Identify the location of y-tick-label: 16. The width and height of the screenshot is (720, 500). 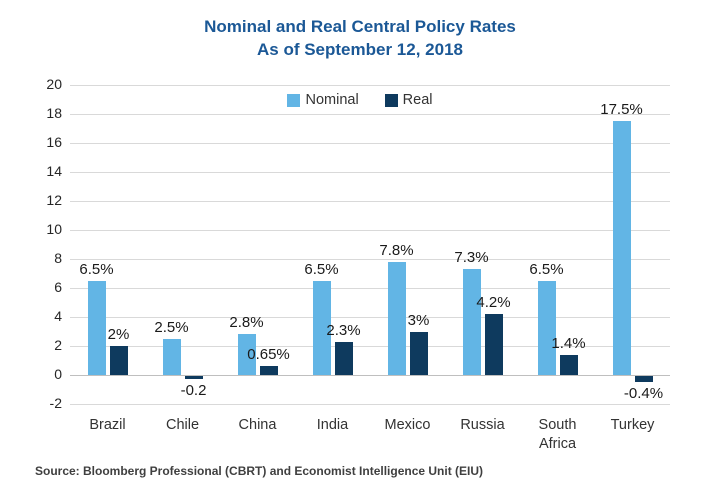
(54, 142).